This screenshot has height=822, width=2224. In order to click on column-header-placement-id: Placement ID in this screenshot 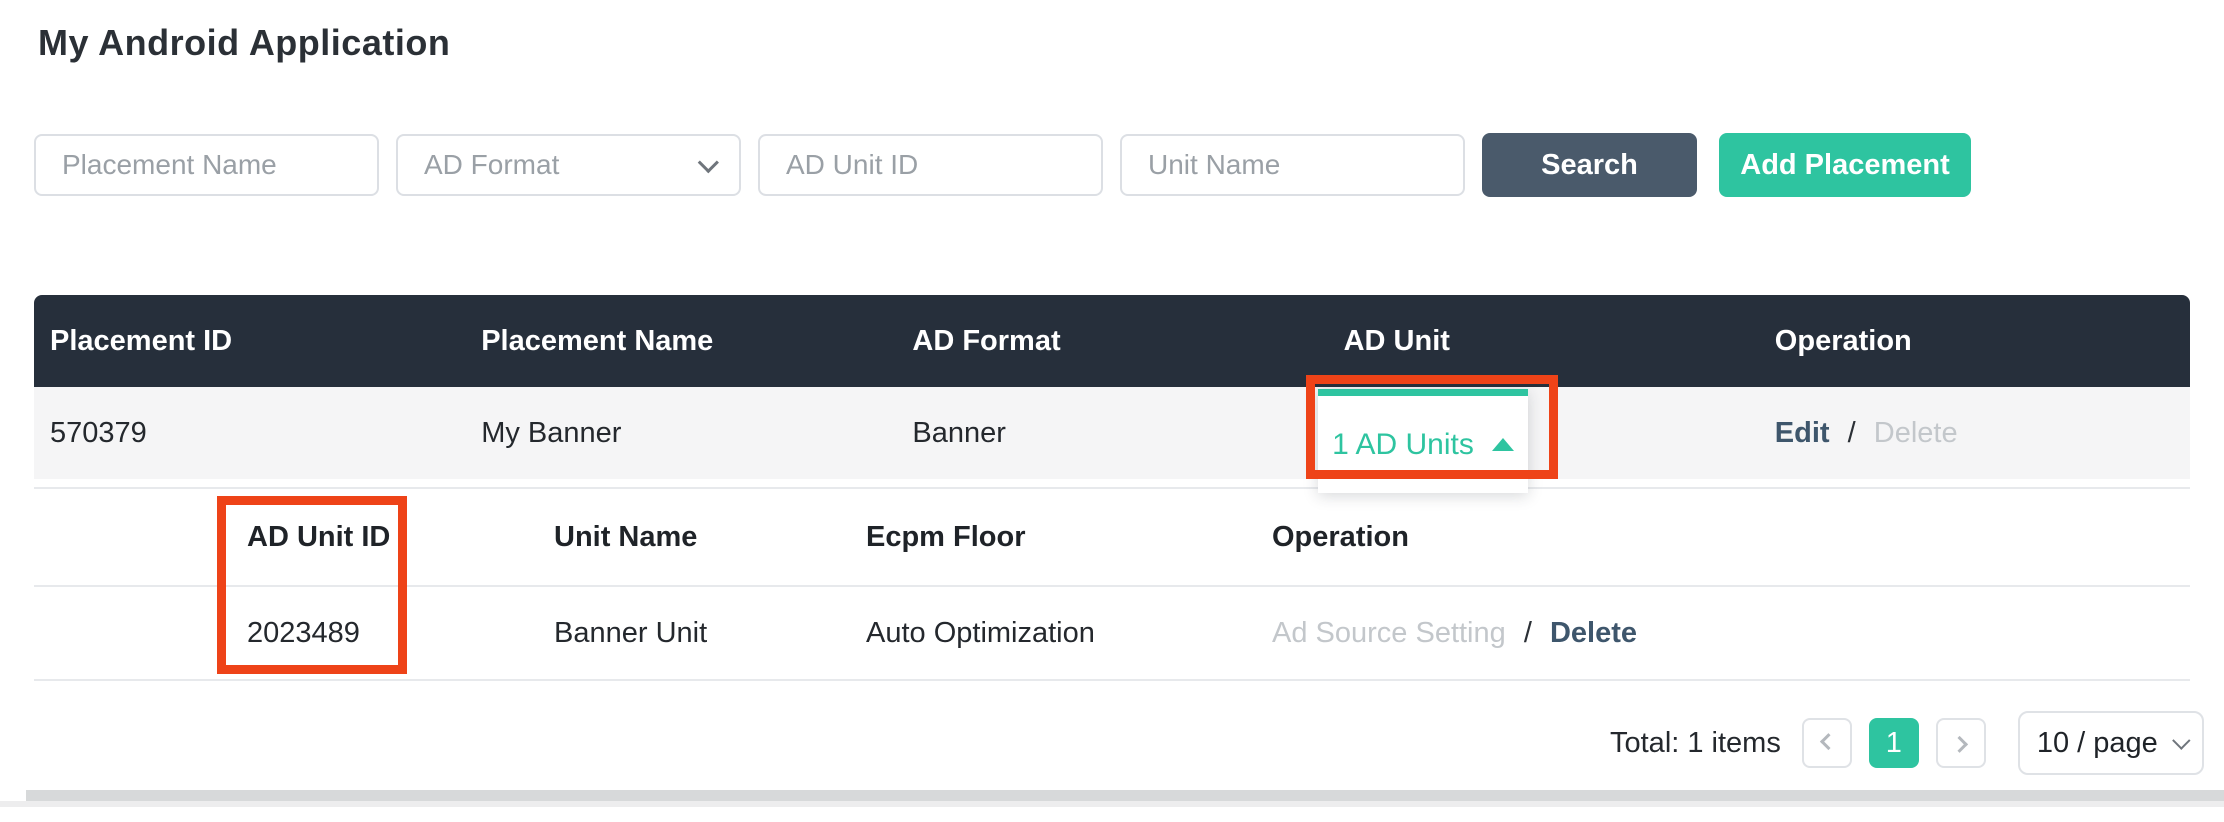, I will do `click(141, 340)`.